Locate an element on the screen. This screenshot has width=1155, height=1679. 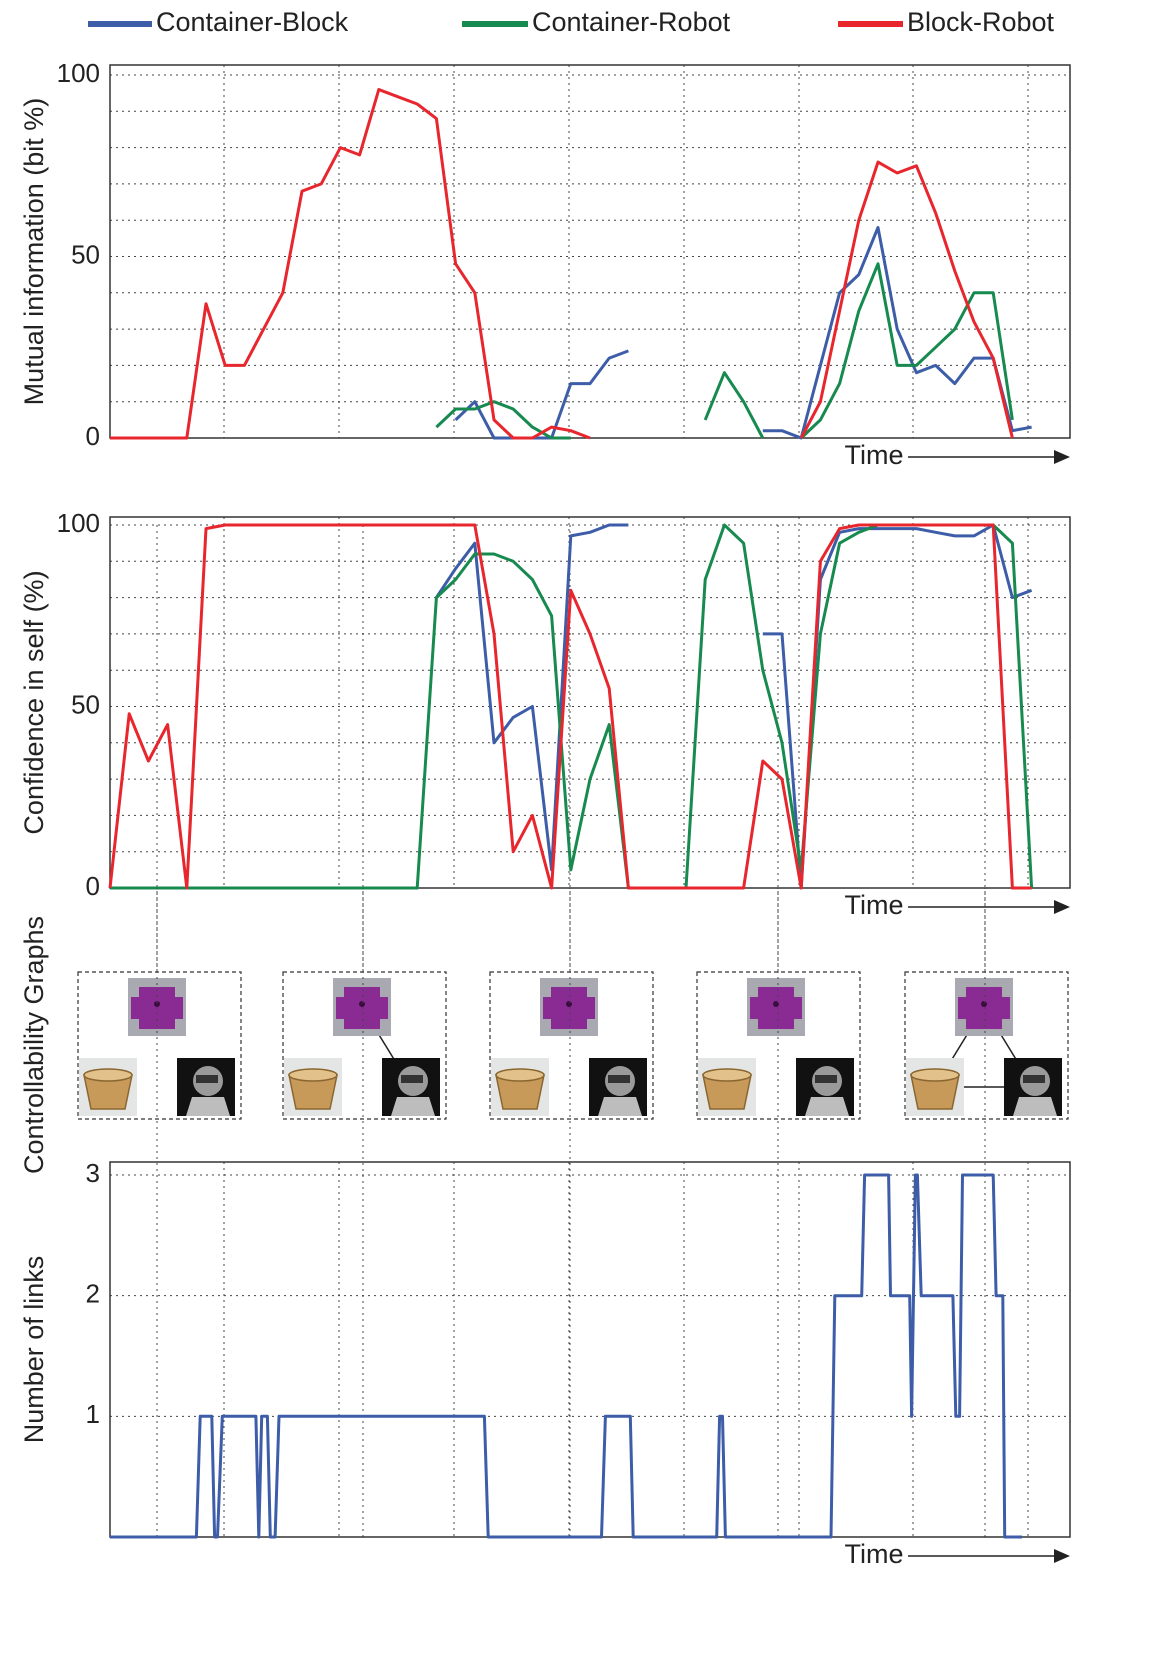
y-axis-label: Number of links is located at coordinates (34, 1350).